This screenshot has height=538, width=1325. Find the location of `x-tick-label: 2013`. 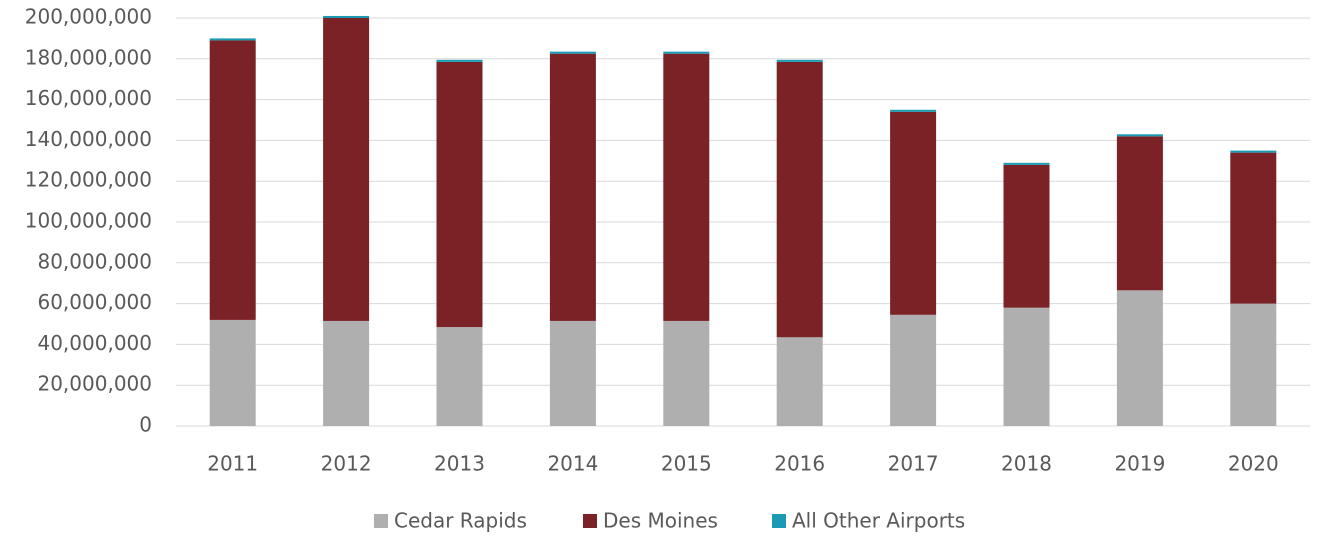

x-tick-label: 2013 is located at coordinates (459, 464).